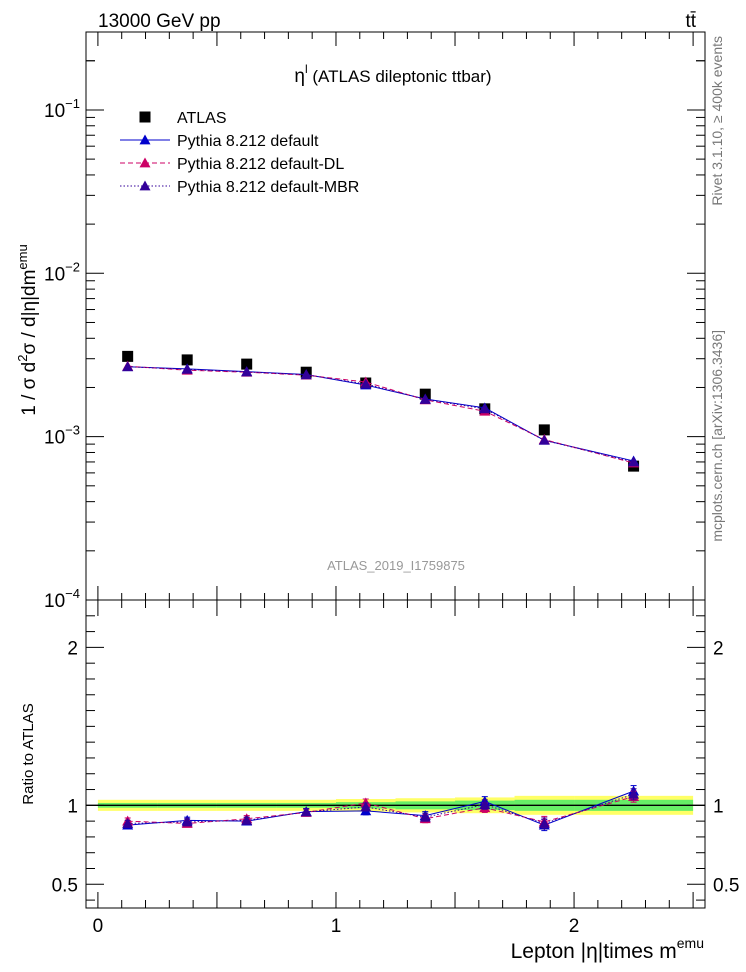  Describe the element at coordinates (400, 76) in the screenshot. I see `main-title-rest: (ATLAS dileptonic ttbar)` at that location.